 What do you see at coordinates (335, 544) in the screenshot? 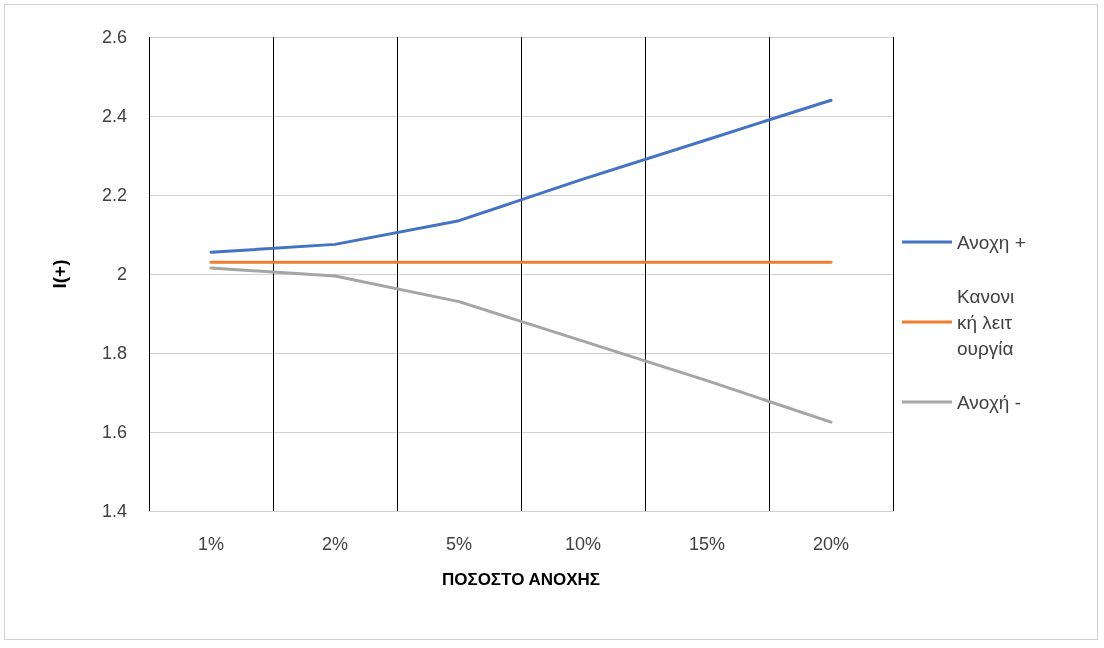
I see `x-tick-label: 2%` at bounding box center [335, 544].